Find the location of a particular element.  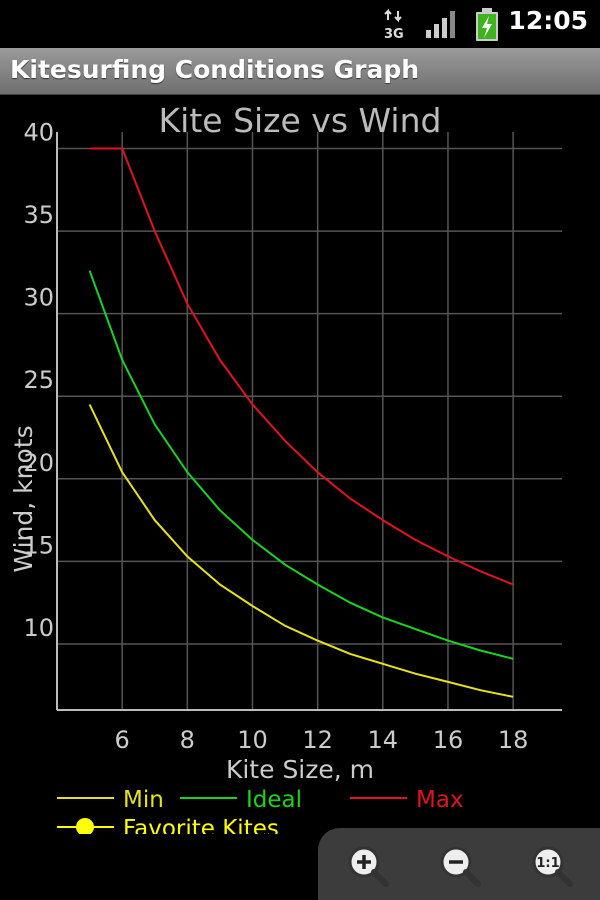

legend-label: Max is located at coordinates (440, 800).